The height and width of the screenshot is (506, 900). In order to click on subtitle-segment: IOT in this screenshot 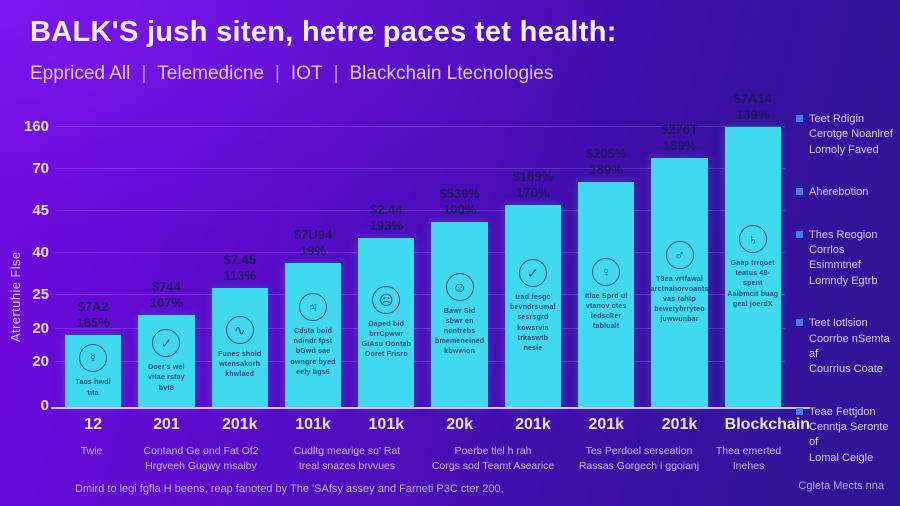, I will do `click(306, 73)`.